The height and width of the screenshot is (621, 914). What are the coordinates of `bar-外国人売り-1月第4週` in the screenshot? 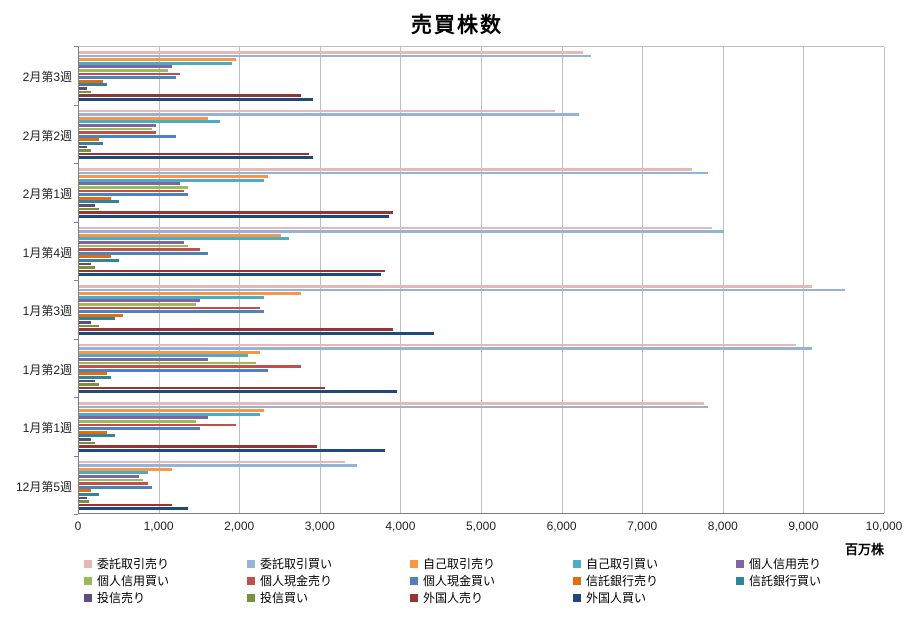 It's located at (232, 271).